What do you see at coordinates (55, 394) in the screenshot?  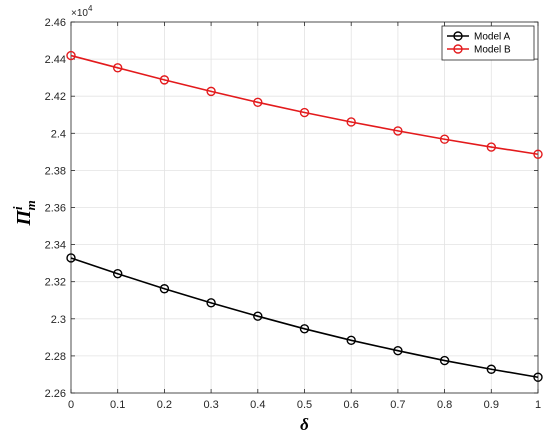 I see `y-tick-label: 2.26` at bounding box center [55, 394].